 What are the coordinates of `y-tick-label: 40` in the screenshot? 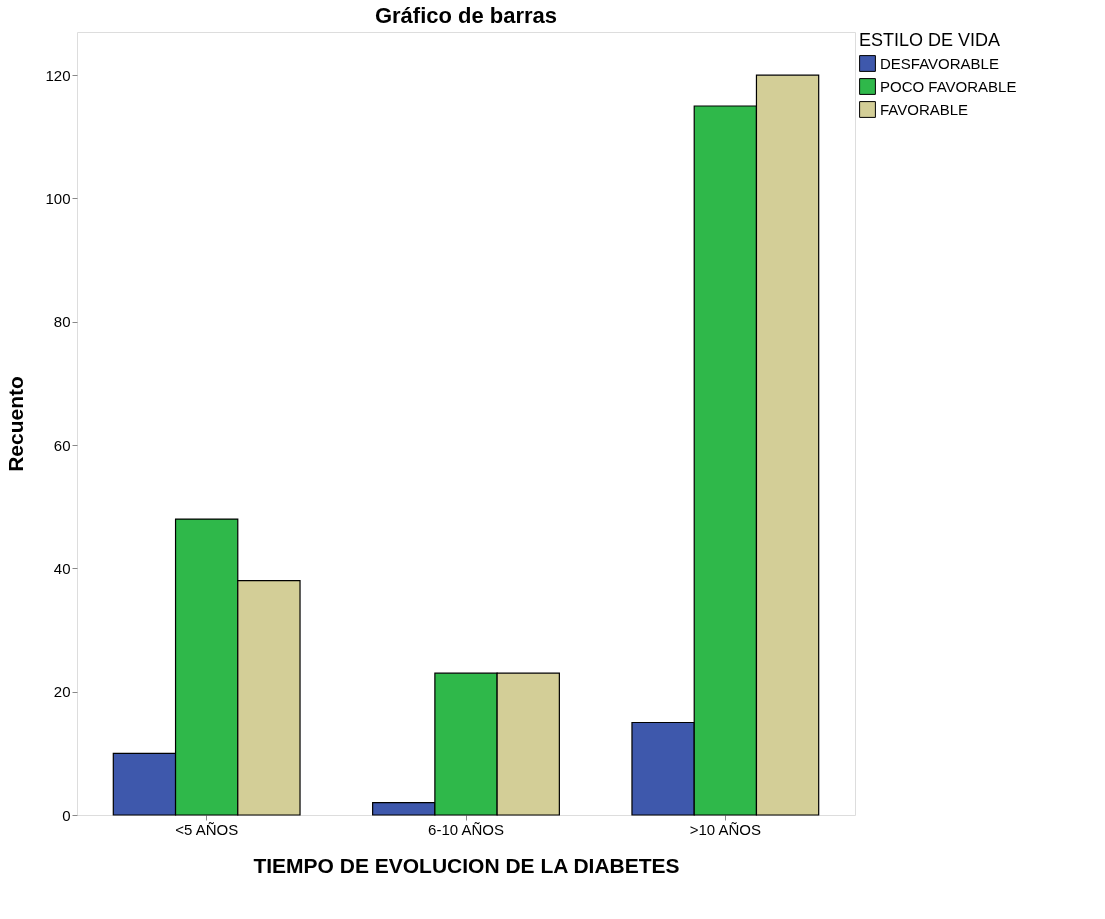 It's located at (62, 568).